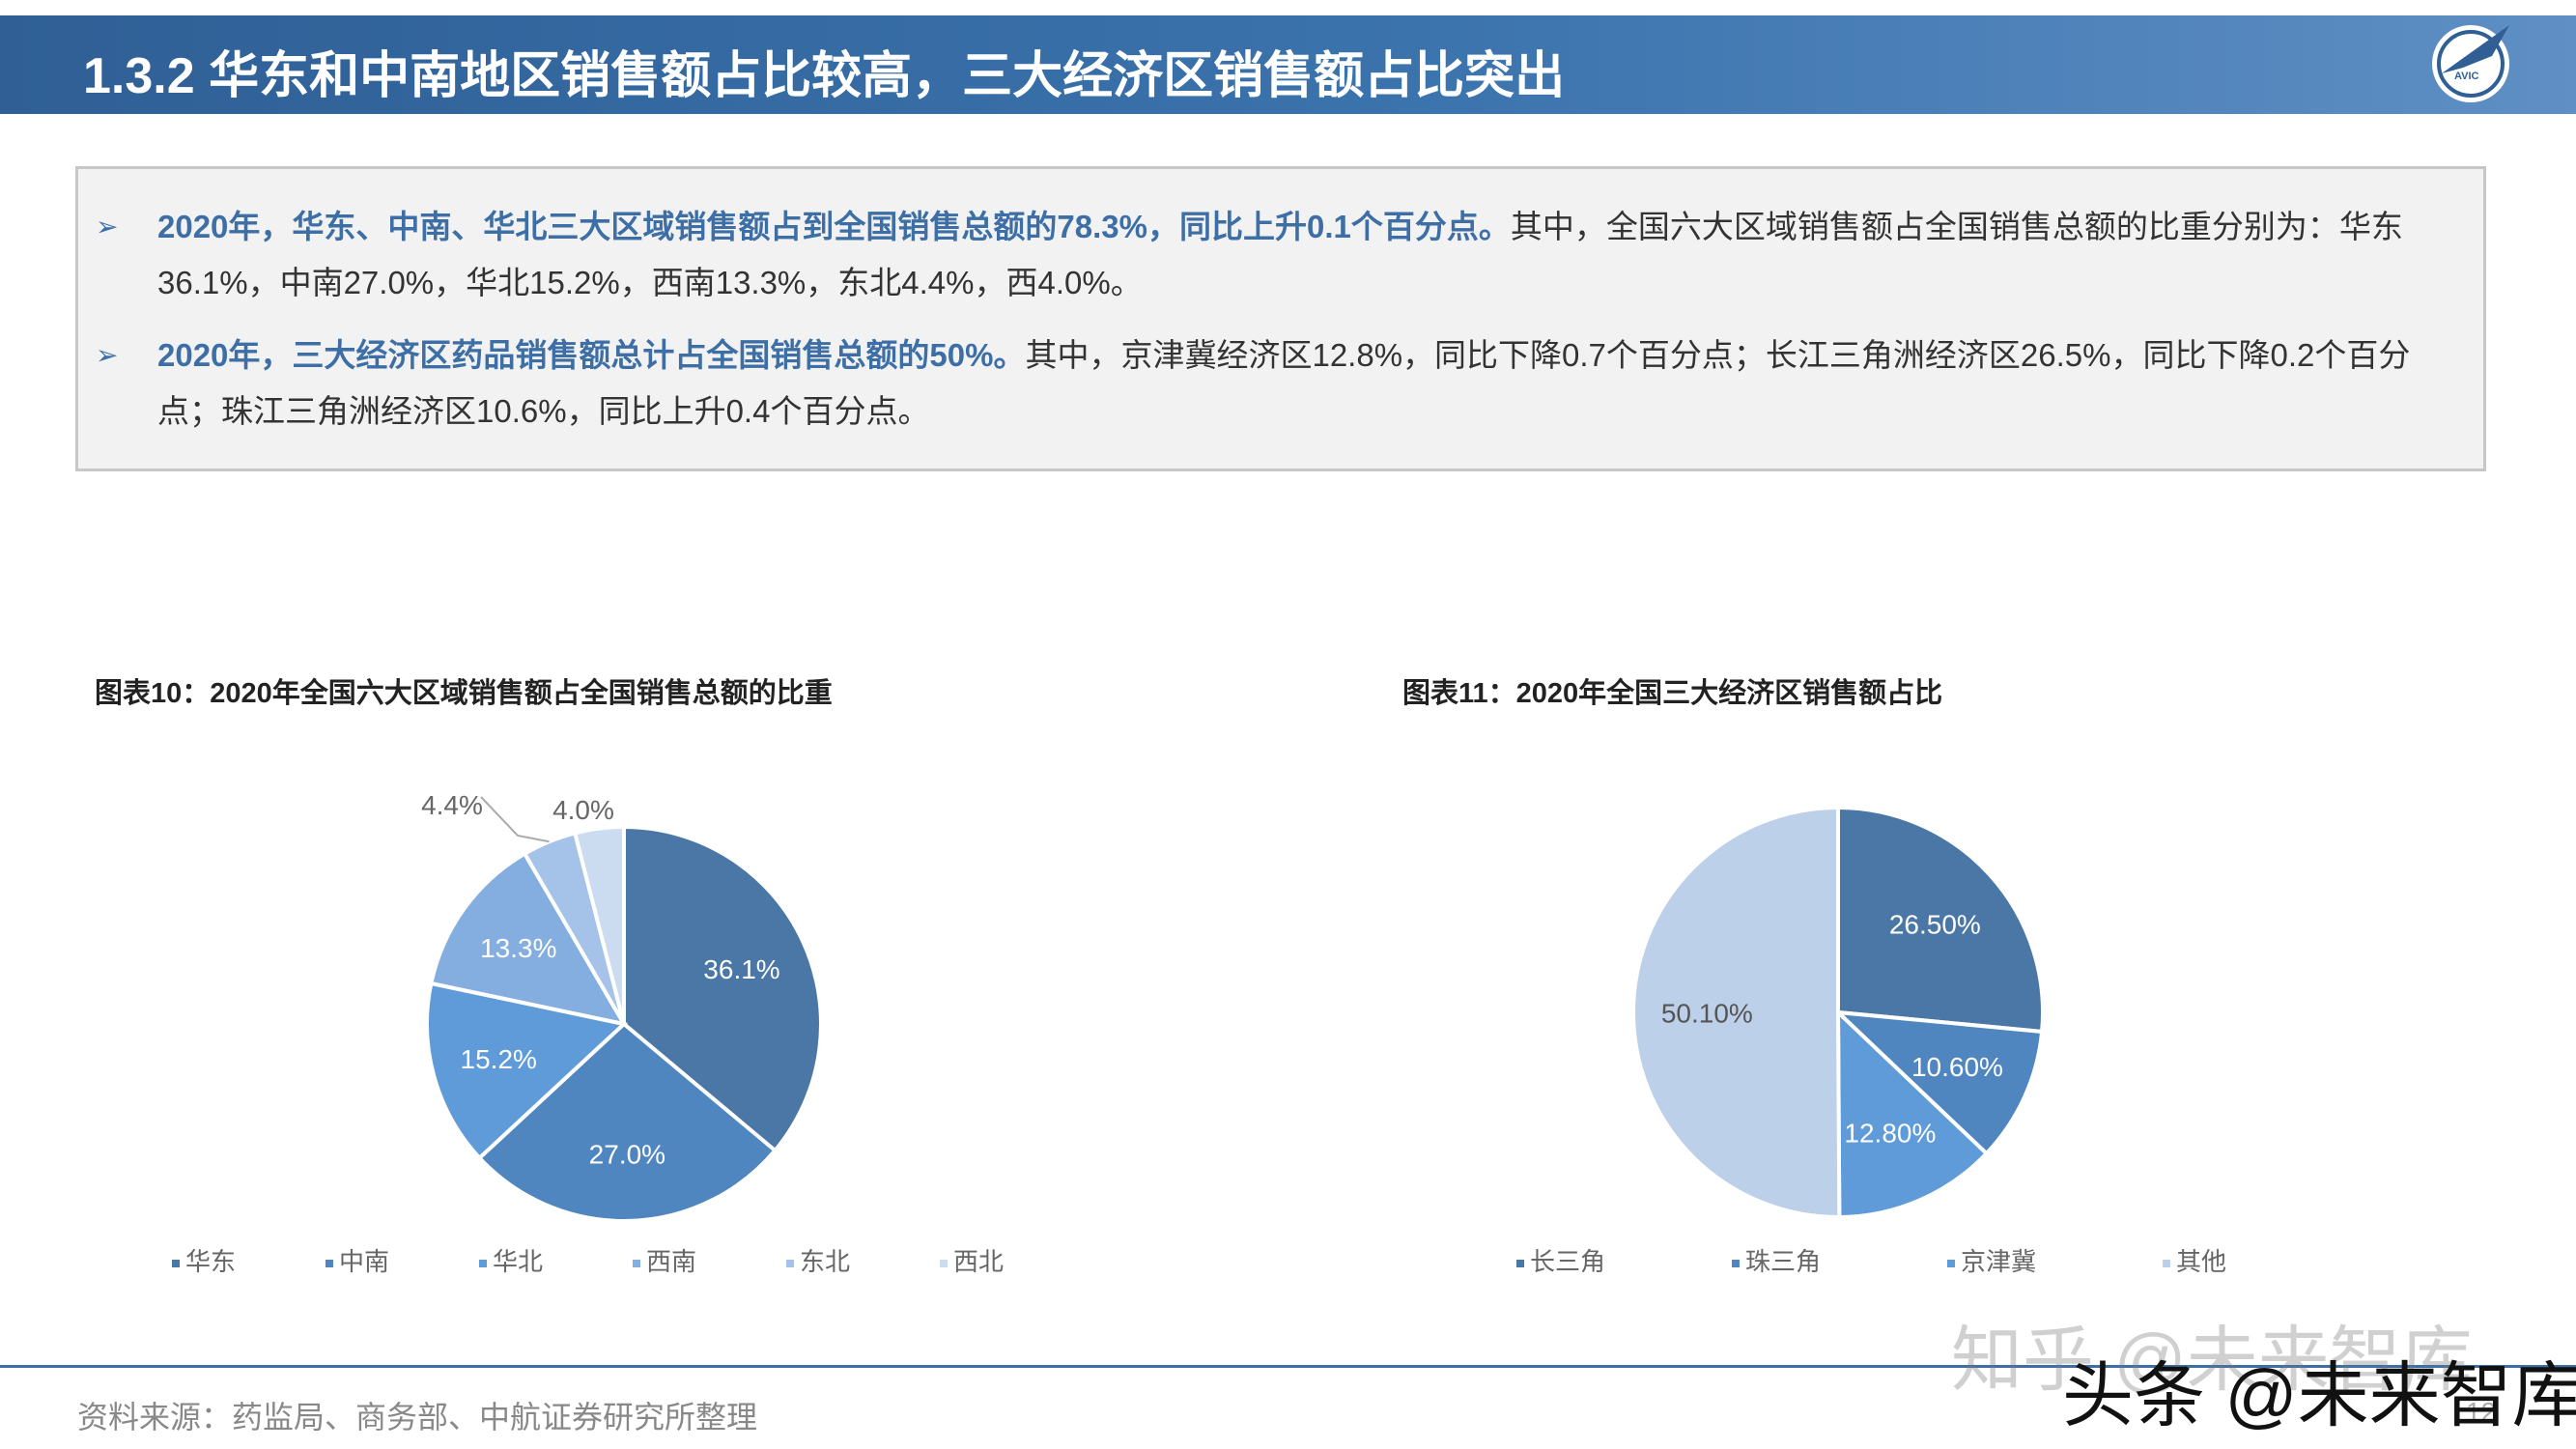 The width and height of the screenshot is (2576, 1449). I want to click on pie-slice-西南, so click(528, 939).